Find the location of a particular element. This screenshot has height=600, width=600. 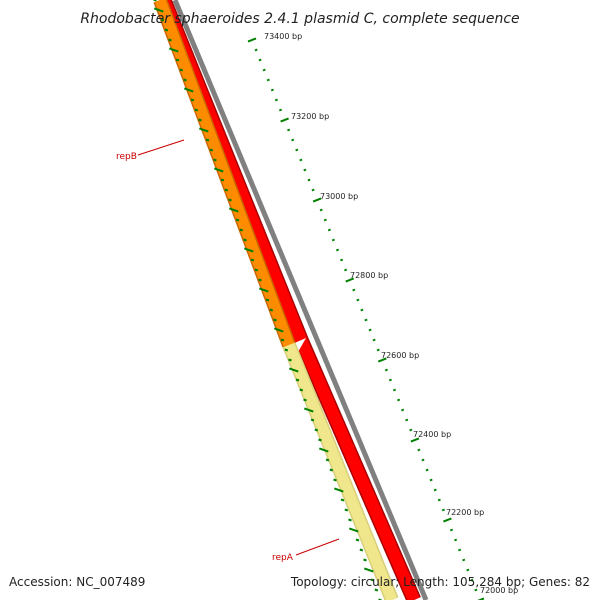

gene-label-repB-group: repB is located at coordinates (150, 150).